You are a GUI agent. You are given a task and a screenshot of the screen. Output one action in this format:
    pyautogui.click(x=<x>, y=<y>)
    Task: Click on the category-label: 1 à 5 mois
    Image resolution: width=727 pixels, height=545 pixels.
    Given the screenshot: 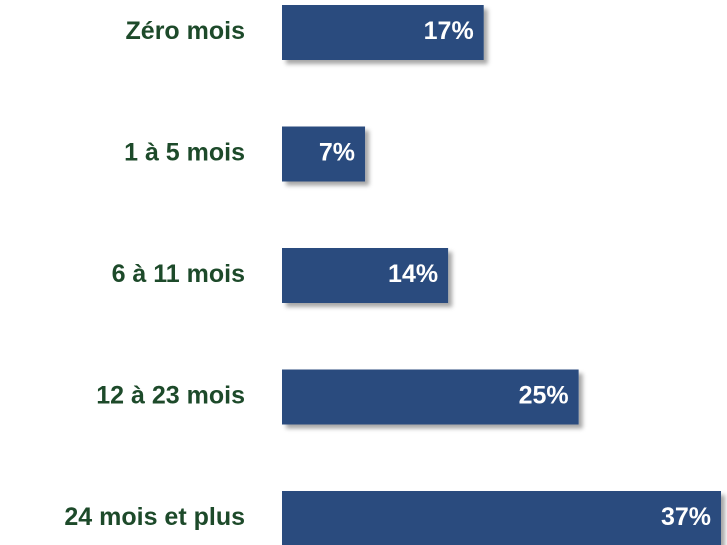 What is the action you would take?
    pyautogui.click(x=184, y=153)
    